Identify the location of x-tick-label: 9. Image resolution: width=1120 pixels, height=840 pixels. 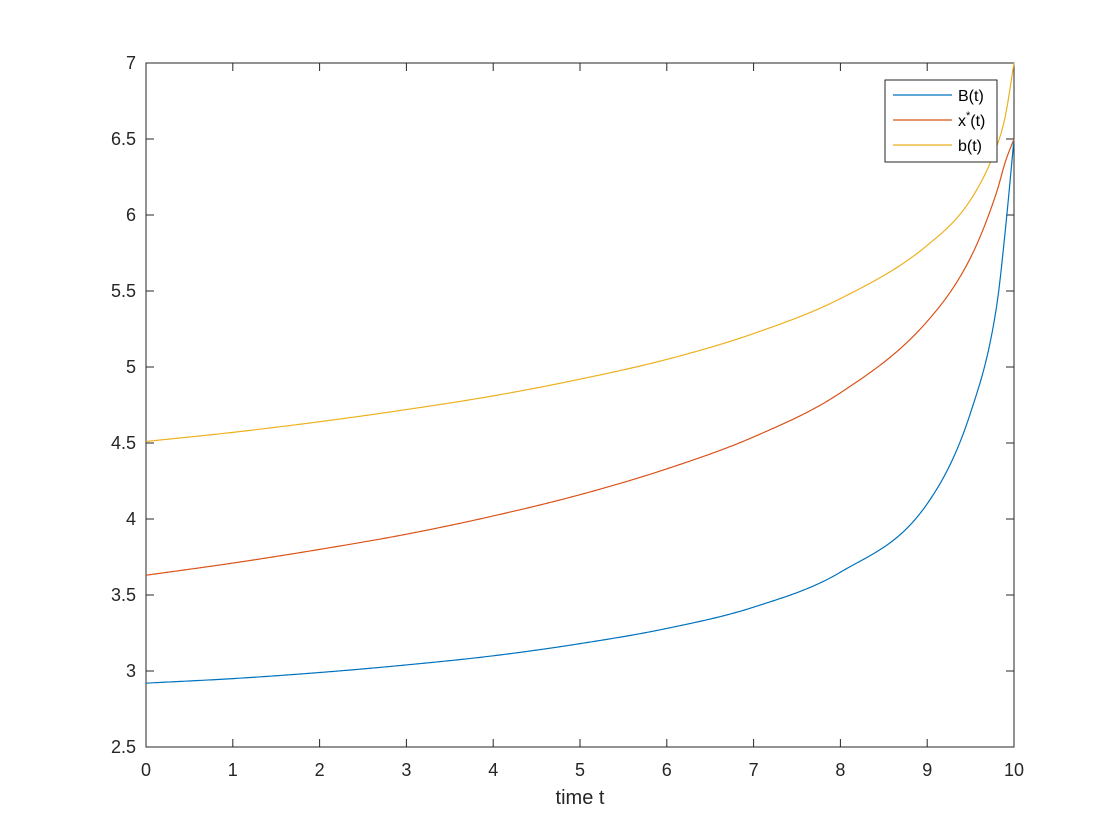
(927, 770).